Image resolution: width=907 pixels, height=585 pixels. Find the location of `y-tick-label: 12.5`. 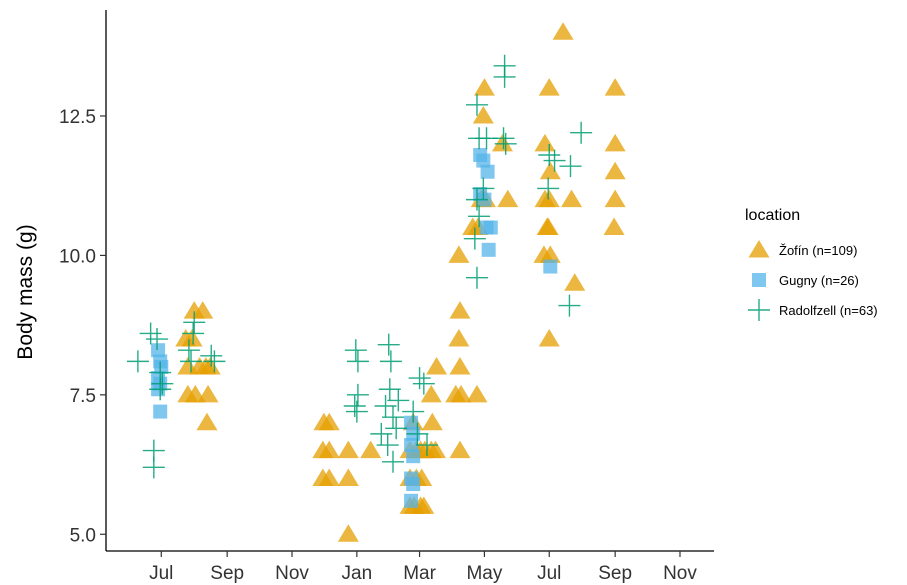

y-tick-label: 12.5 is located at coordinates (77, 117).